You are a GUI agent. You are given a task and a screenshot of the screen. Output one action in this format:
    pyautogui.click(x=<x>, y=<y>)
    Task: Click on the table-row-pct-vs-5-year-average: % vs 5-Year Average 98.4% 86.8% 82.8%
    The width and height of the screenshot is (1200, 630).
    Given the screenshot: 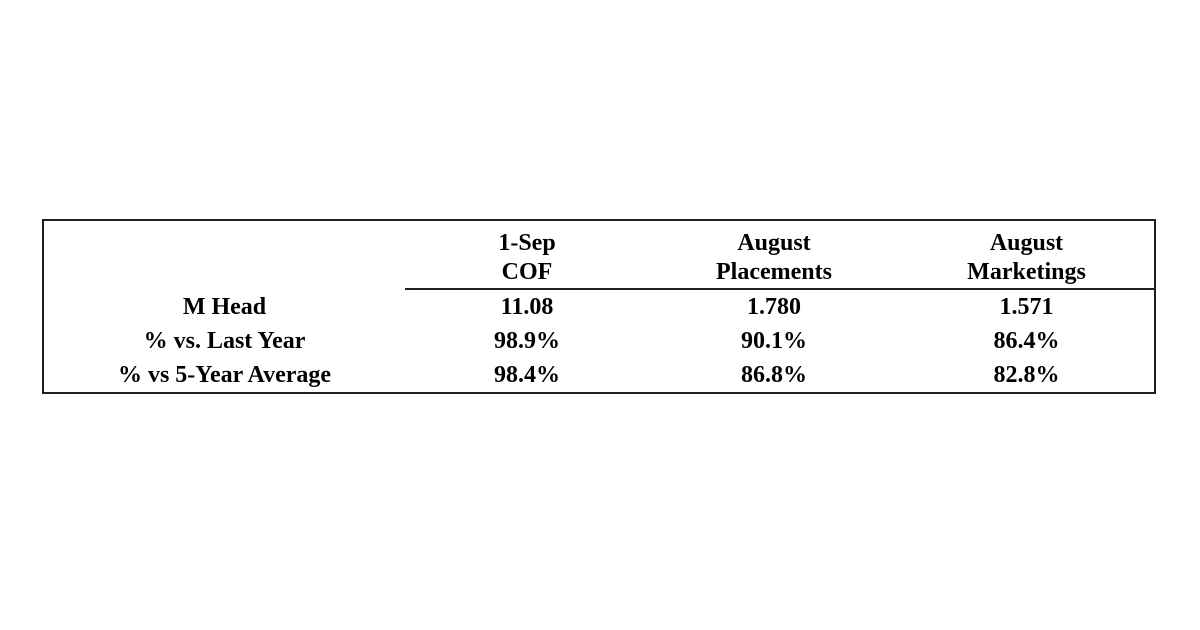 What is the action you would take?
    pyautogui.click(x=599, y=375)
    